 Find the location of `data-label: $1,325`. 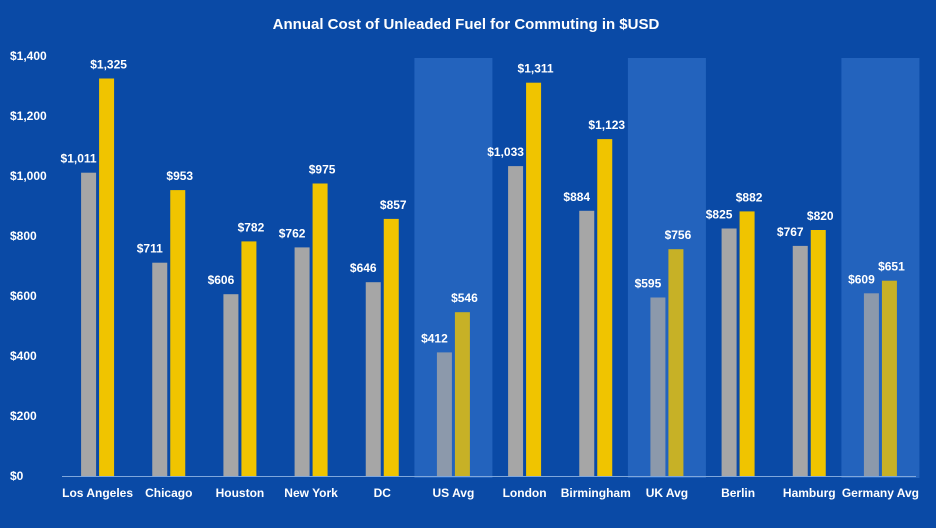

data-label: $1,325 is located at coordinates (108, 65).